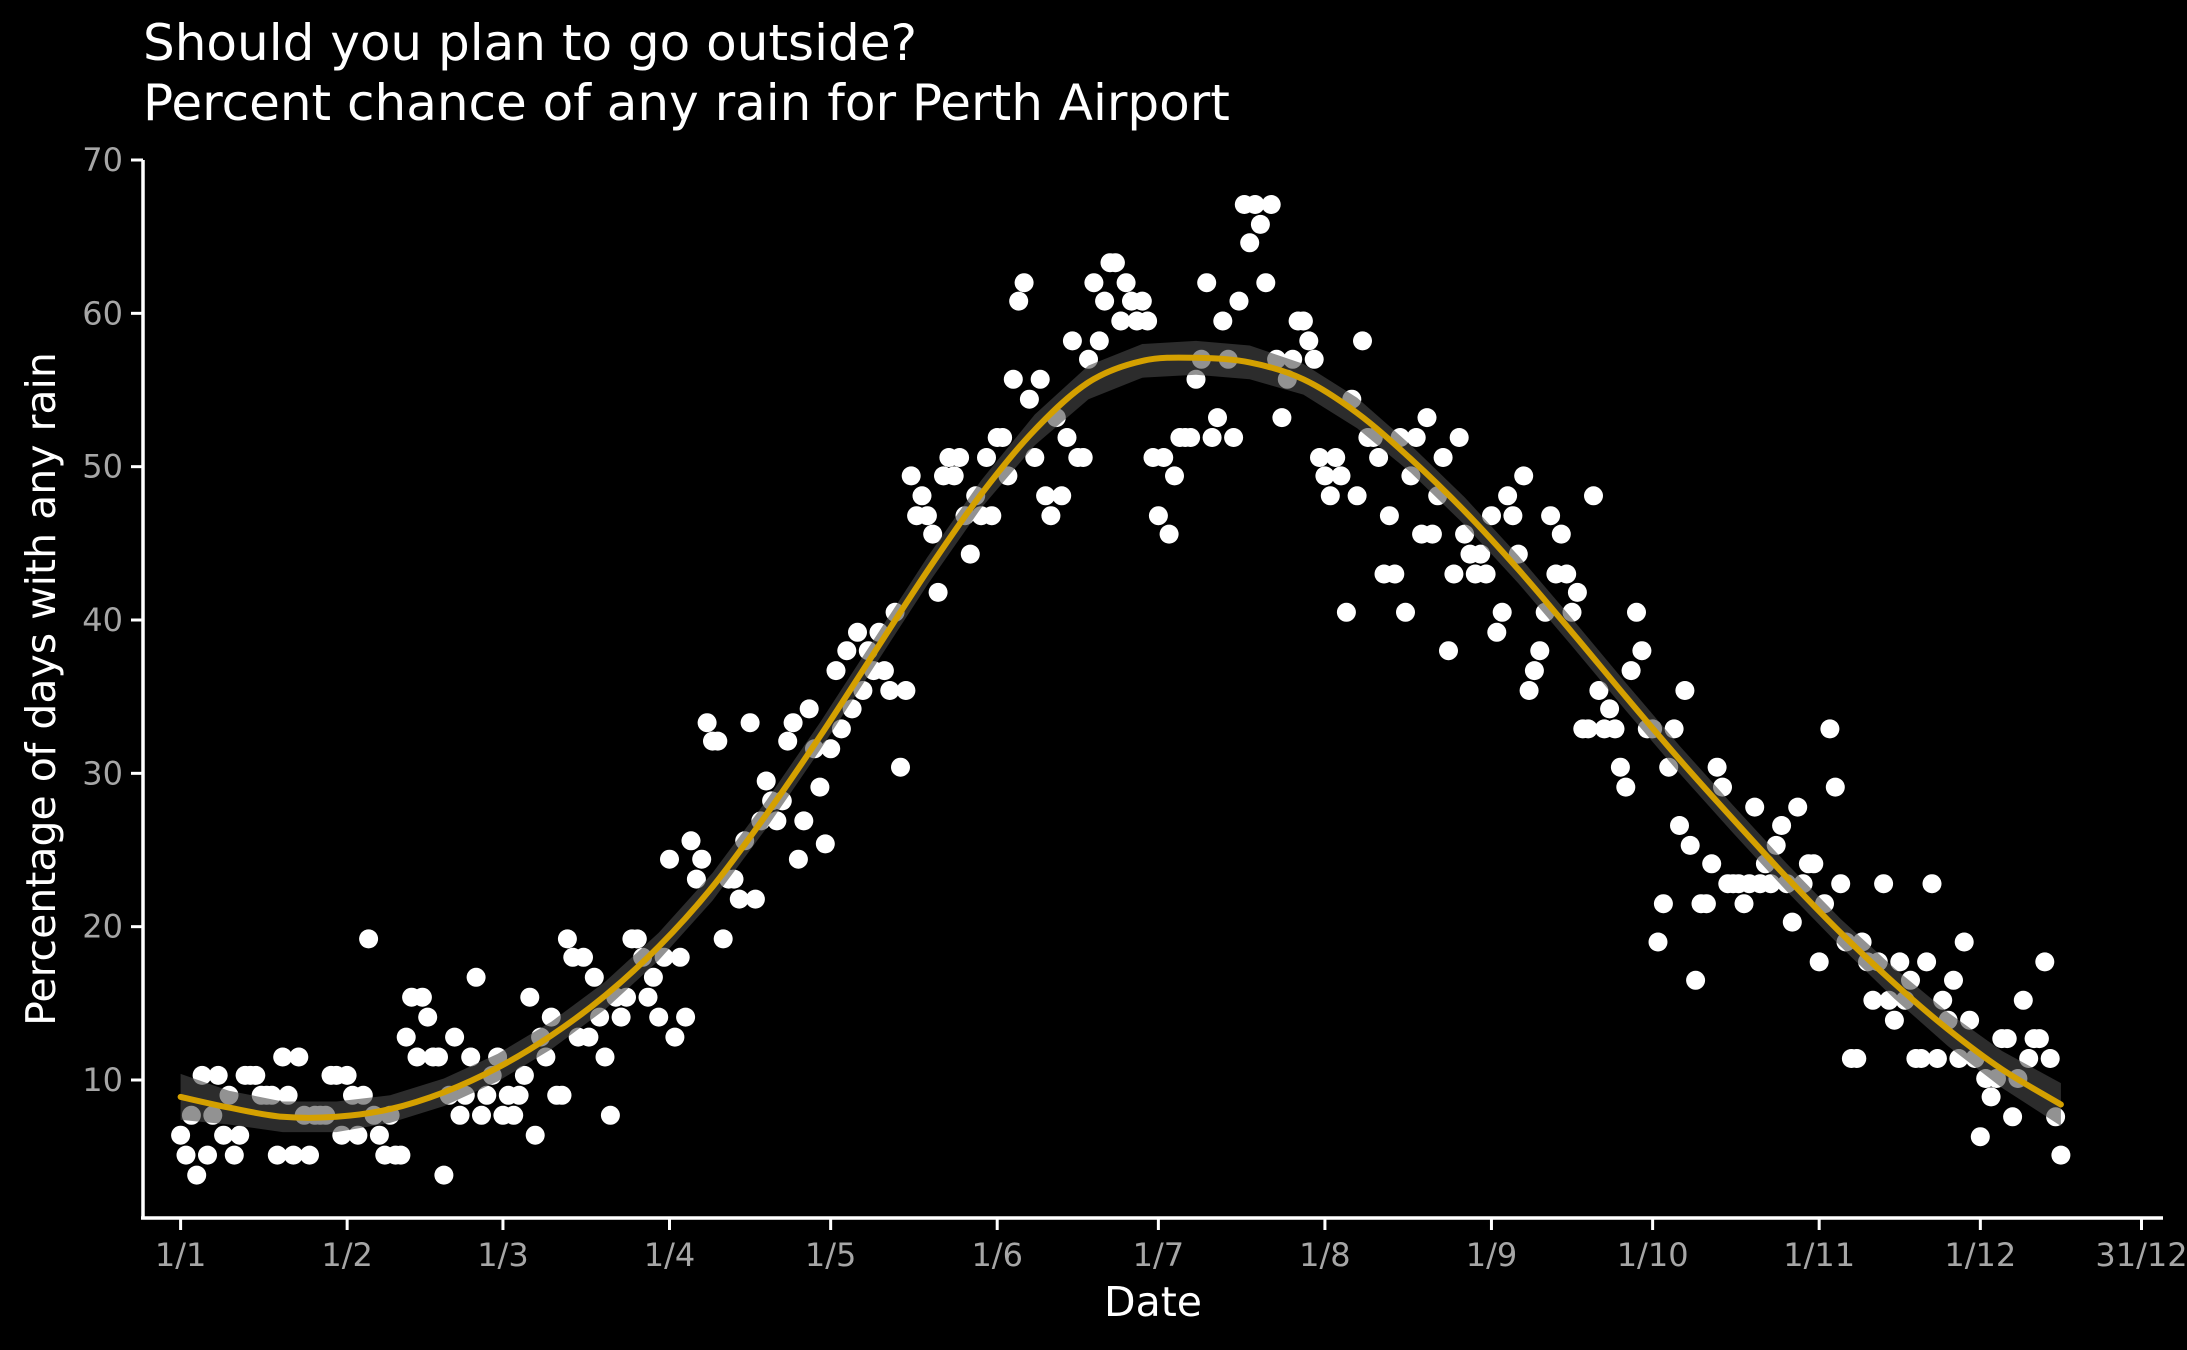 This screenshot has height=1350, width=2187. What do you see at coordinates (41, 689) in the screenshot?
I see `y-axis-title: Percentage of days with any rain` at bounding box center [41, 689].